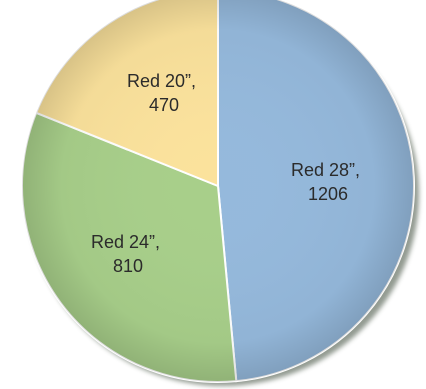  What do you see at coordinates (128, 254) in the screenshot?
I see `slice-label-red-24: Red 24”, 810` at bounding box center [128, 254].